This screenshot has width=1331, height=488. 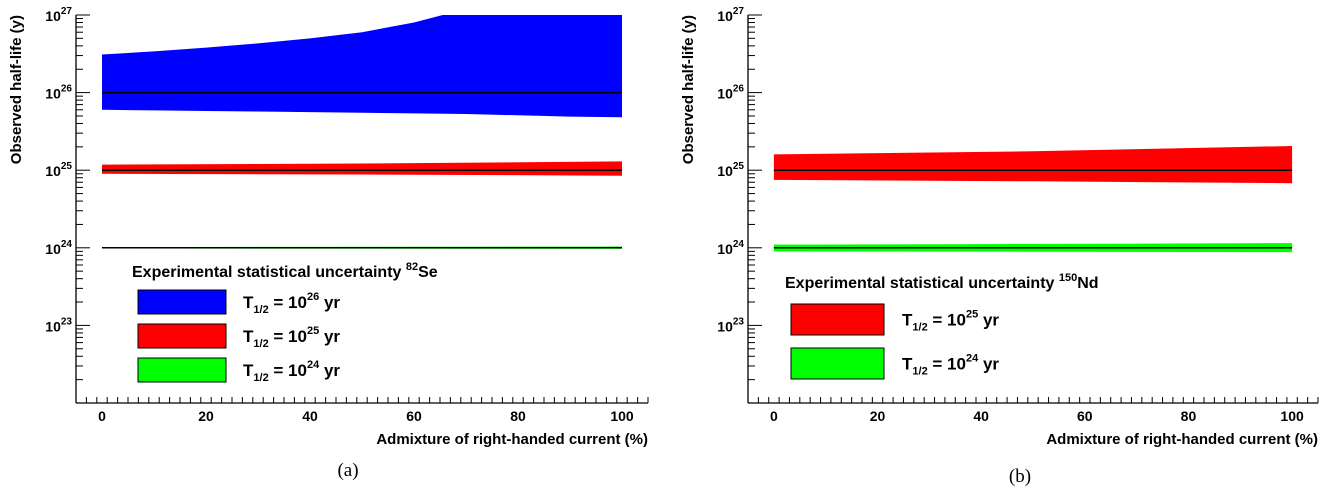 I want to click on legend-label-exponent: 26, so click(x=313, y=297).